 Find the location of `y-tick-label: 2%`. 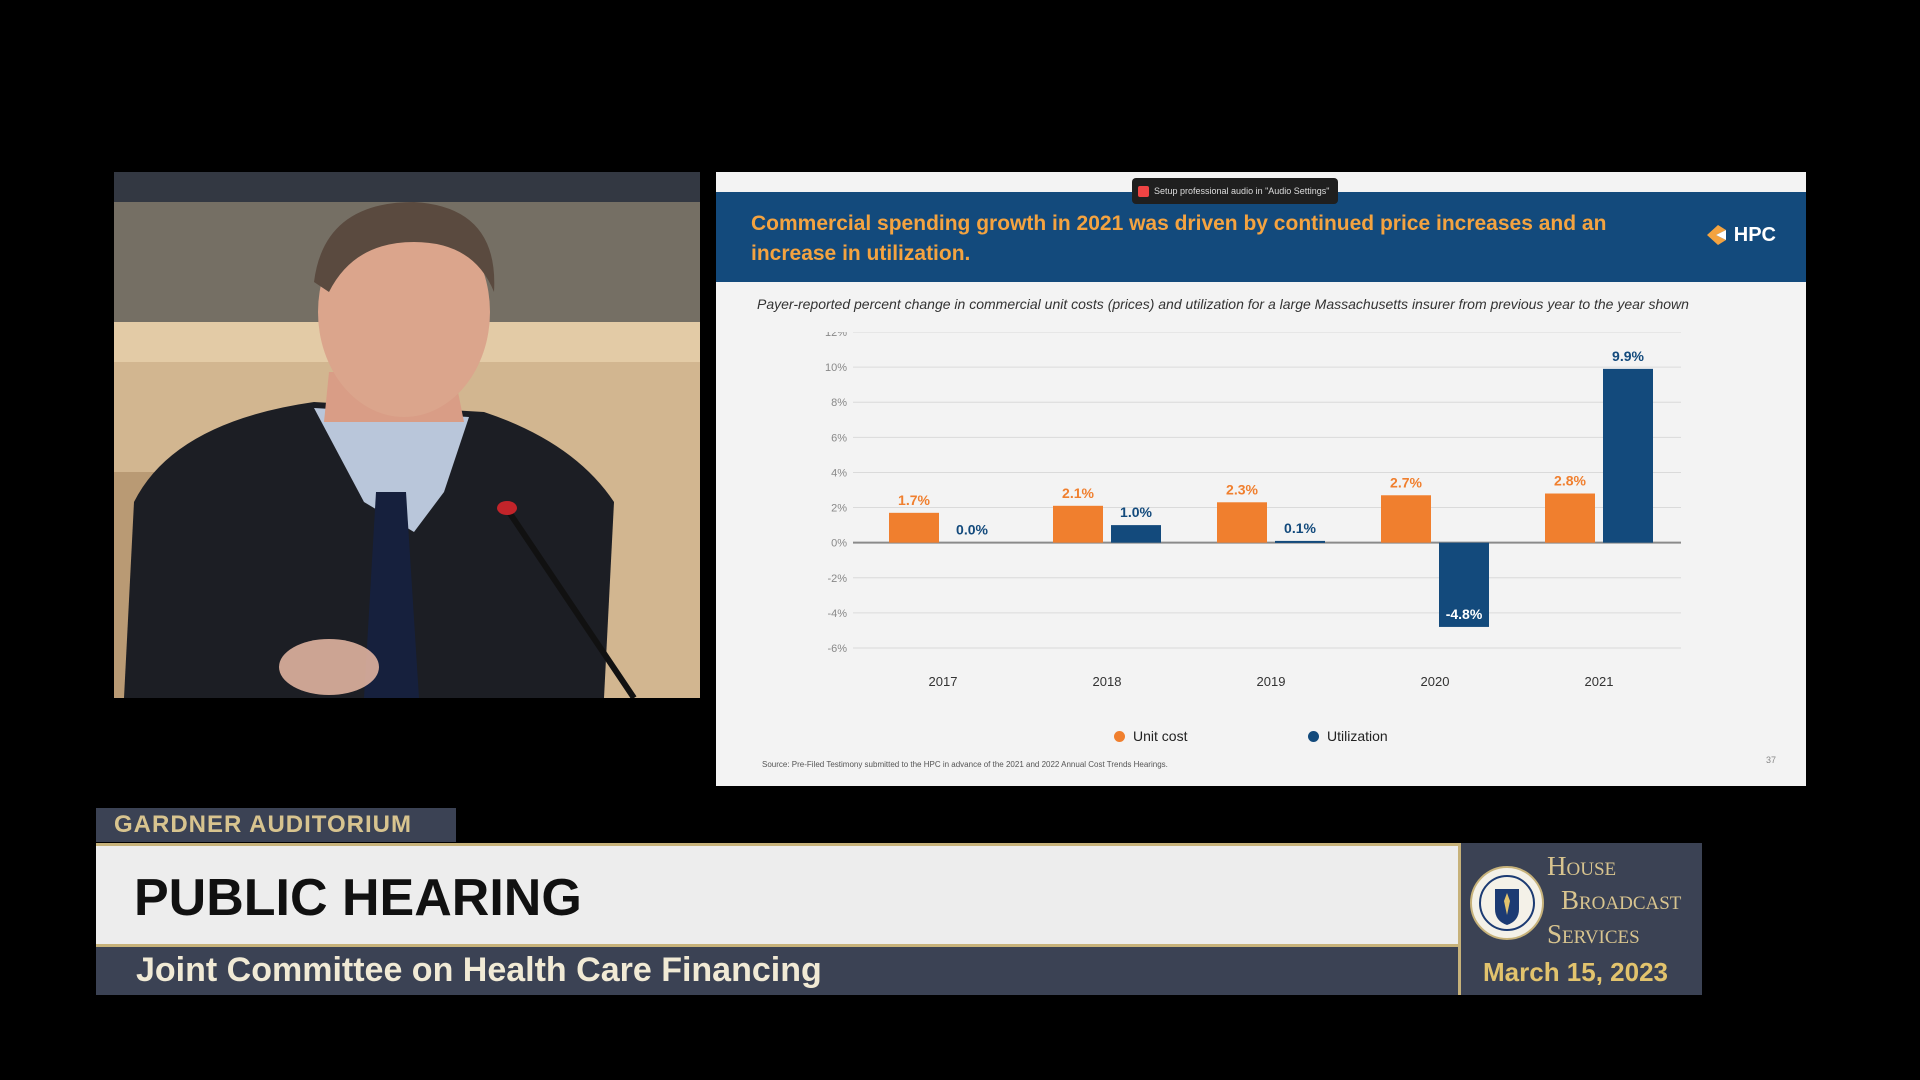

y-tick-label: 2% is located at coordinates (839, 509).